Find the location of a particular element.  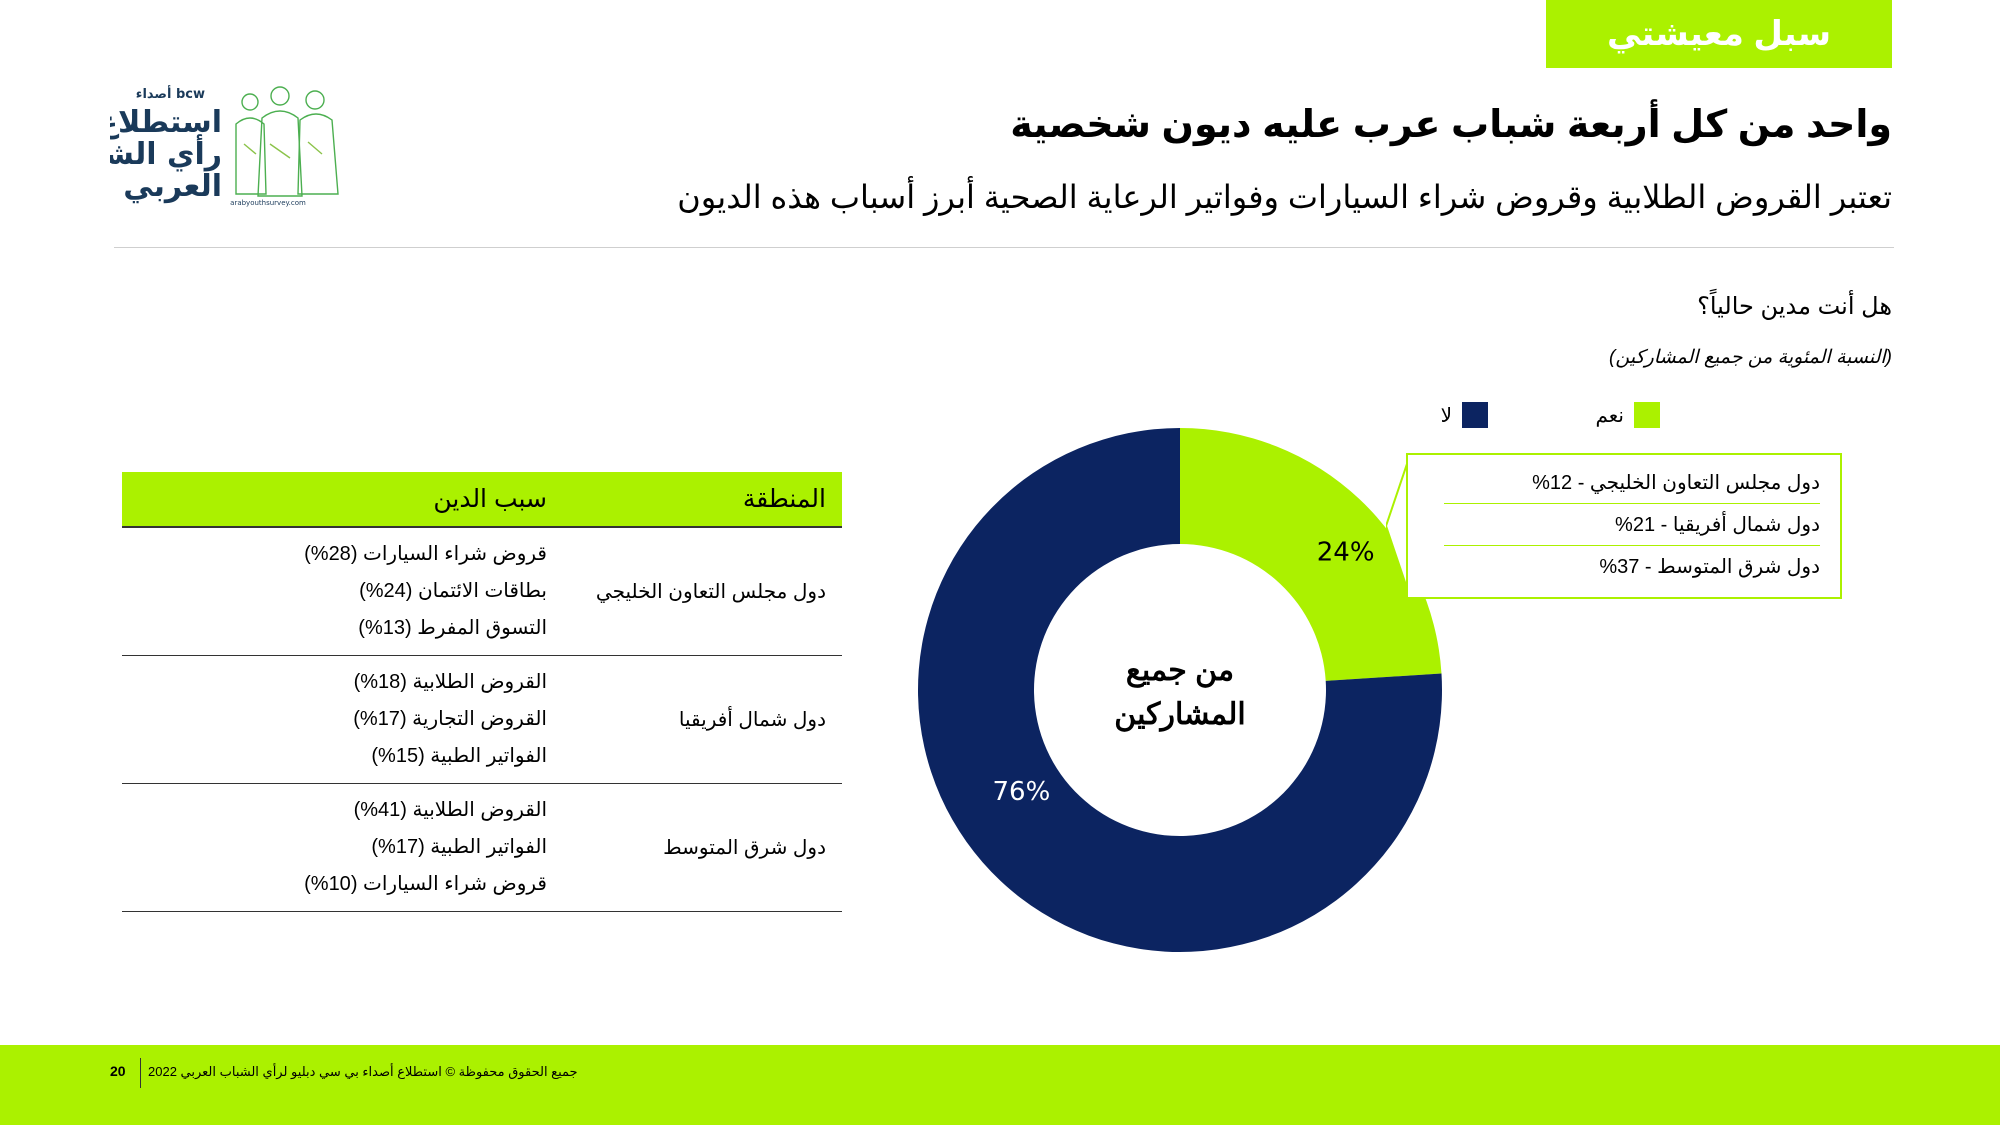

callout-pointer is located at coordinates (1398, 526).